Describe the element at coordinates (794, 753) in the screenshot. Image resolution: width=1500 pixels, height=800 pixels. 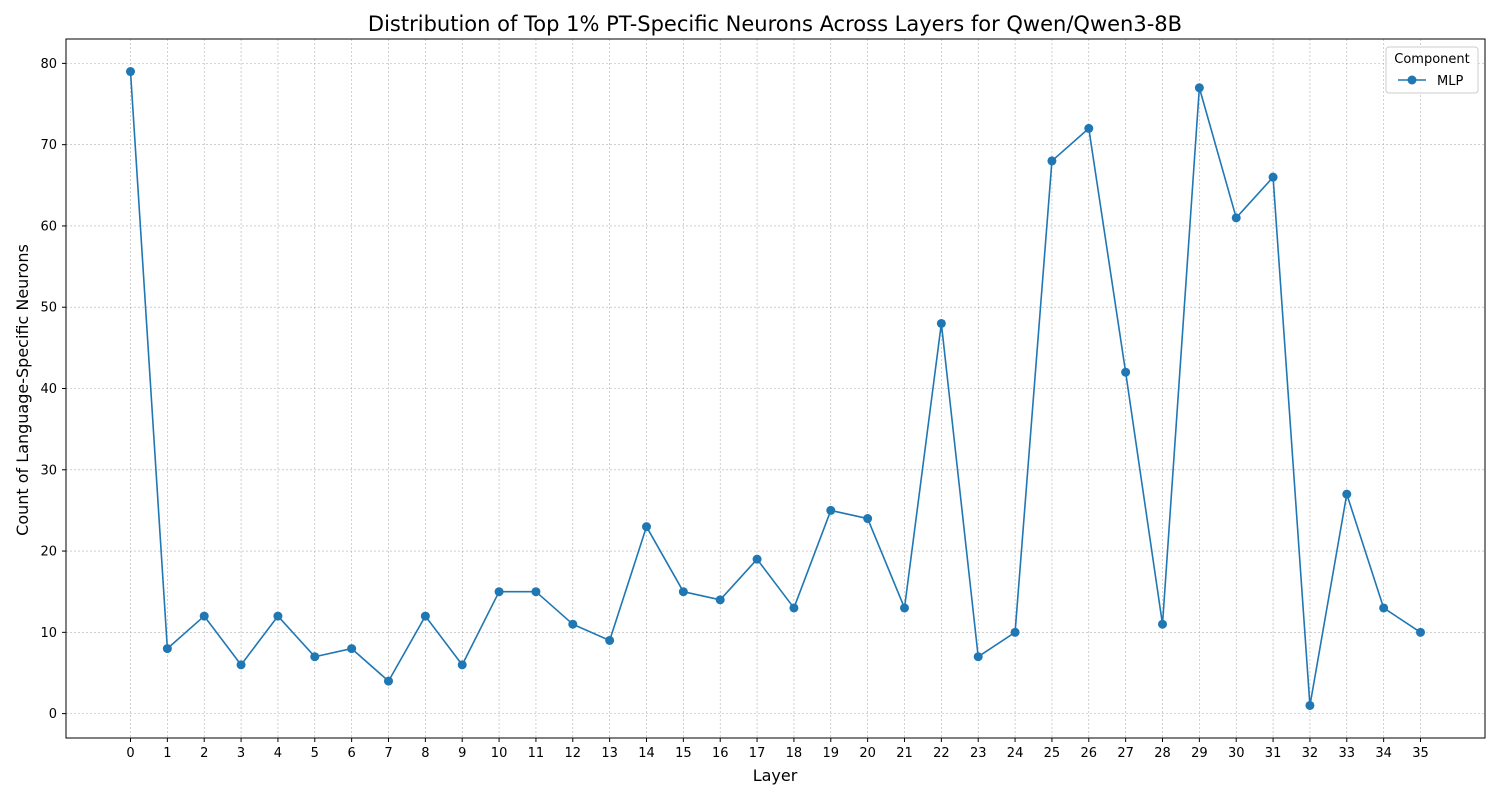
I see `x-tick-label: 18` at that location.